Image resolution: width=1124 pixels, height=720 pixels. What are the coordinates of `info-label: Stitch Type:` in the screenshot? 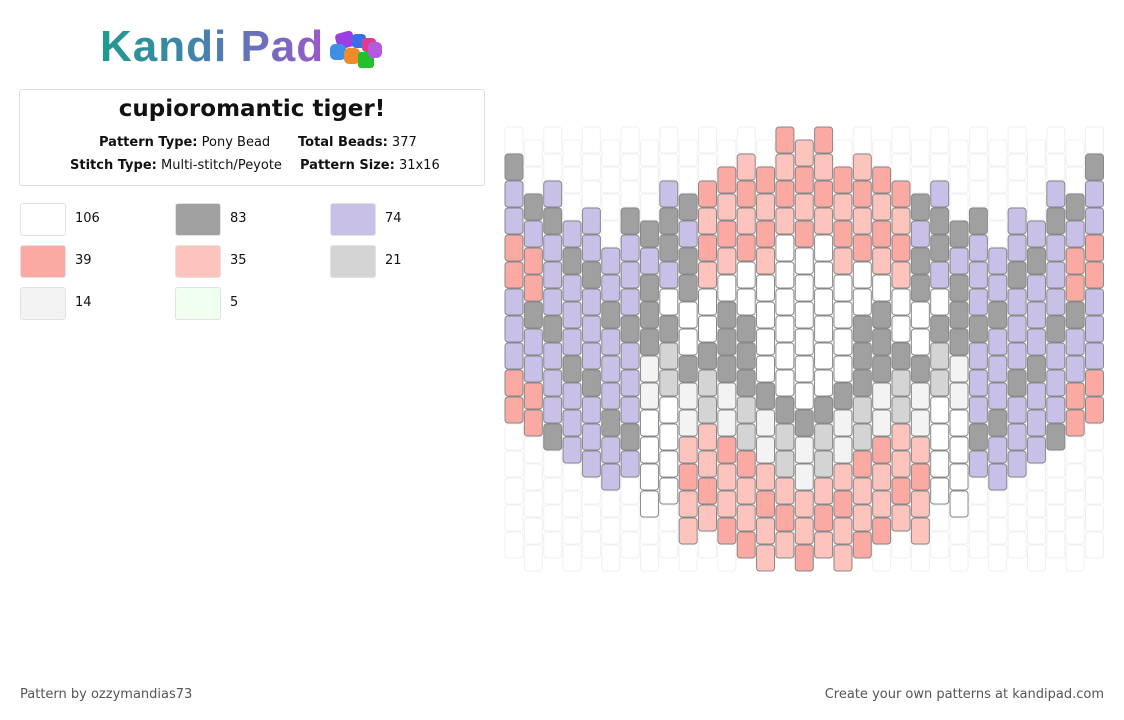 It's located at (113, 165).